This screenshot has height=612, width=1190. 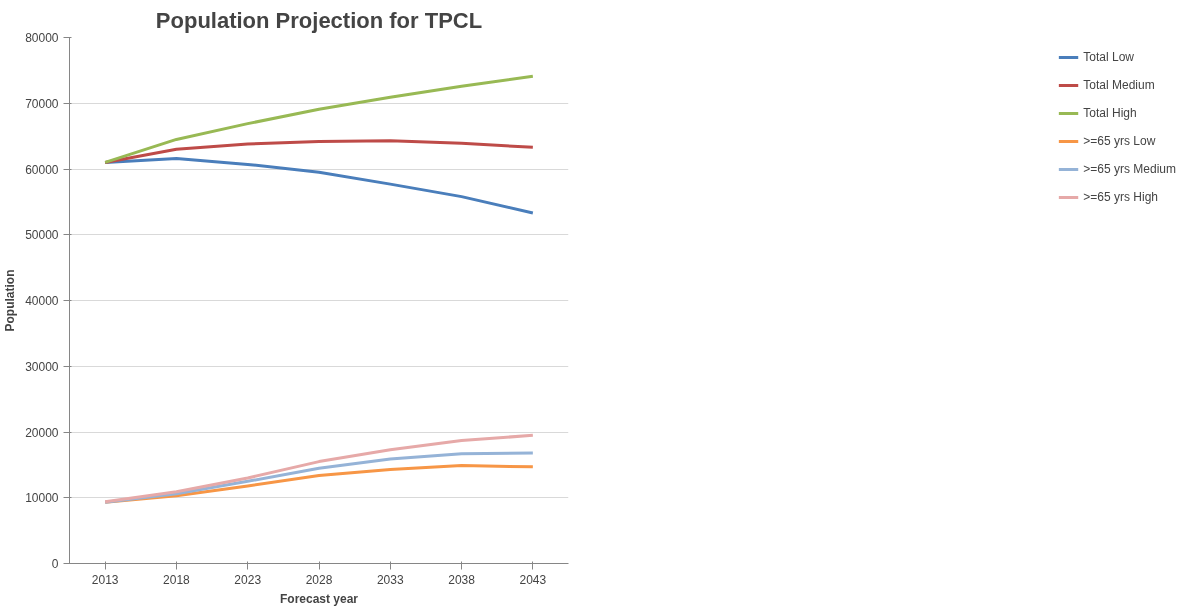 What do you see at coordinates (42, 235) in the screenshot?
I see `y-tick-label: 50000` at bounding box center [42, 235].